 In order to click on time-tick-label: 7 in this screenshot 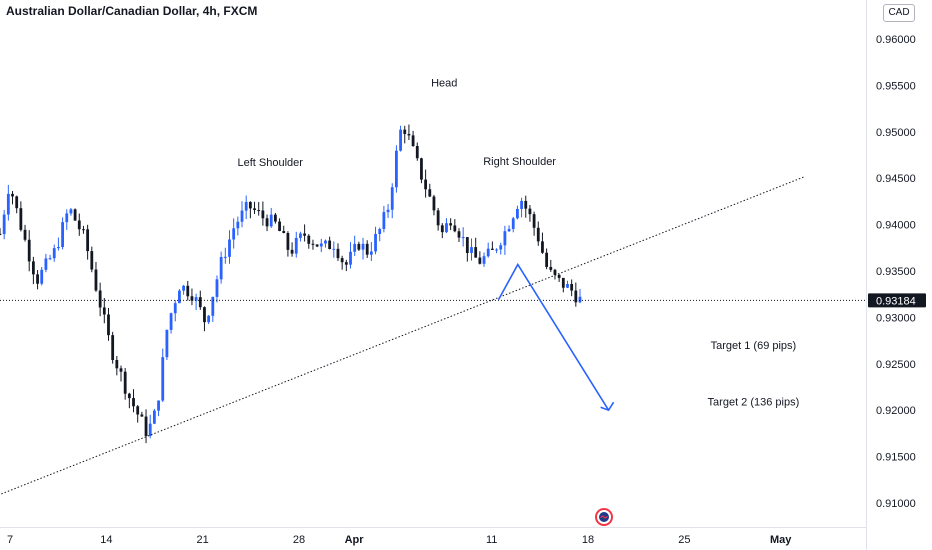, I will do `click(10, 540)`.